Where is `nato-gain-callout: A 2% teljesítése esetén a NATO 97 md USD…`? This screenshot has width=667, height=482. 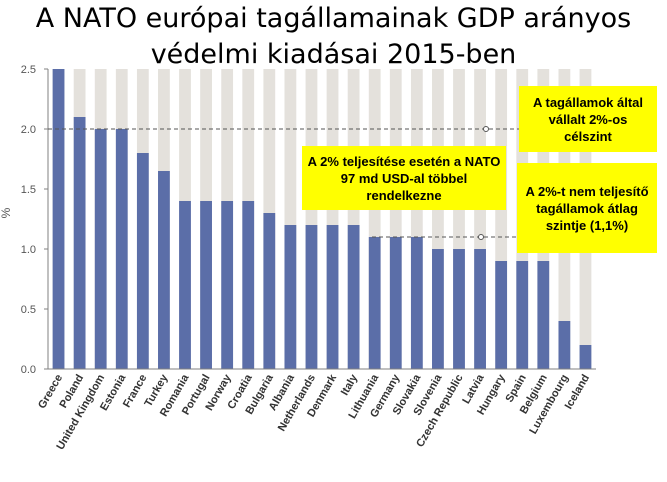 nato-gain-callout: A 2% teljesítése esetén a NATO 97 md USD… is located at coordinates (404, 178).